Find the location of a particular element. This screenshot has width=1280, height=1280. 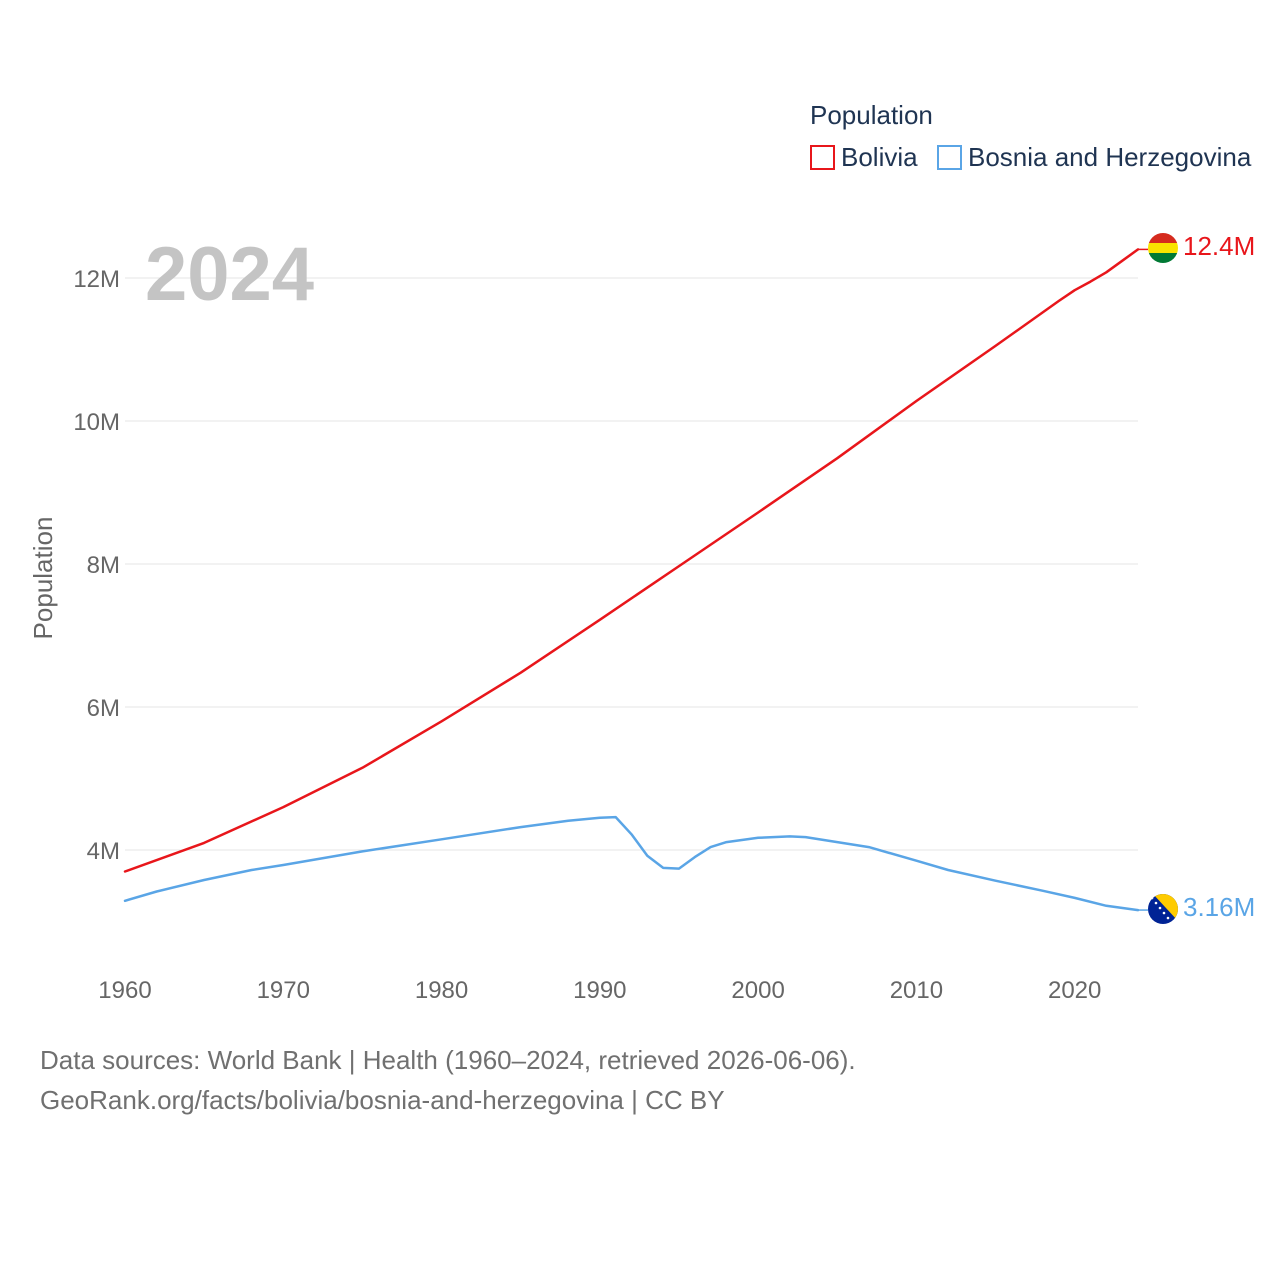

legend-label-bosnia: Bosnia and Herzegovina is located at coordinates (1110, 157).